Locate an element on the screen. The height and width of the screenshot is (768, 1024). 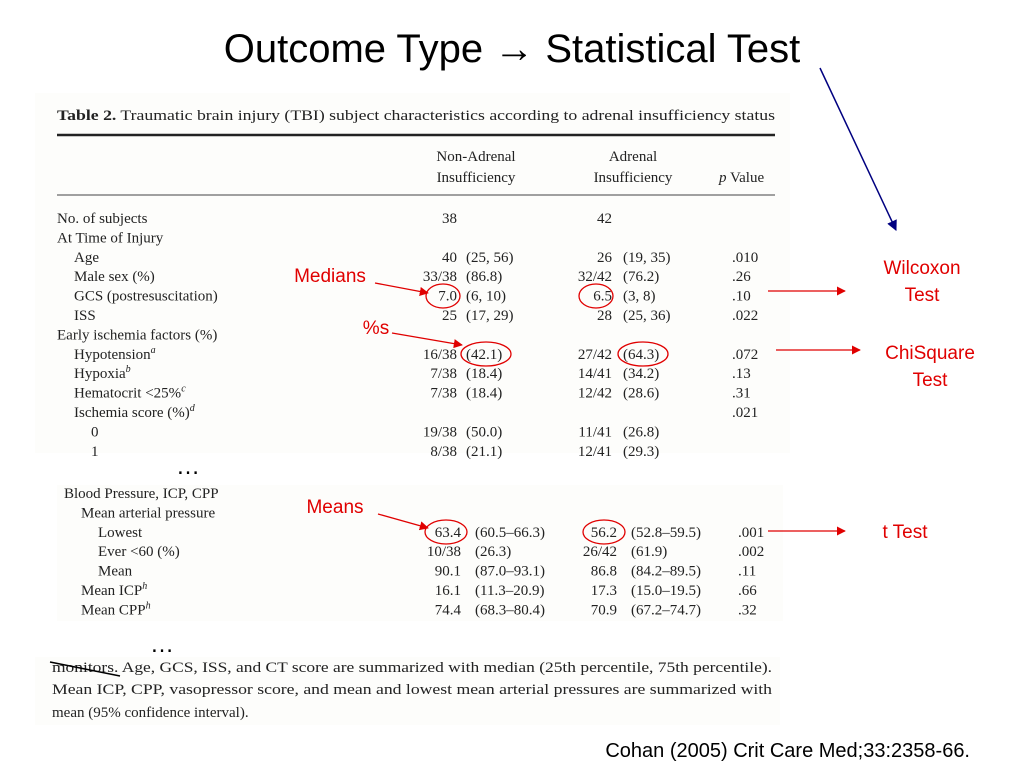
label: Hypoxia is located at coordinates (100, 374).